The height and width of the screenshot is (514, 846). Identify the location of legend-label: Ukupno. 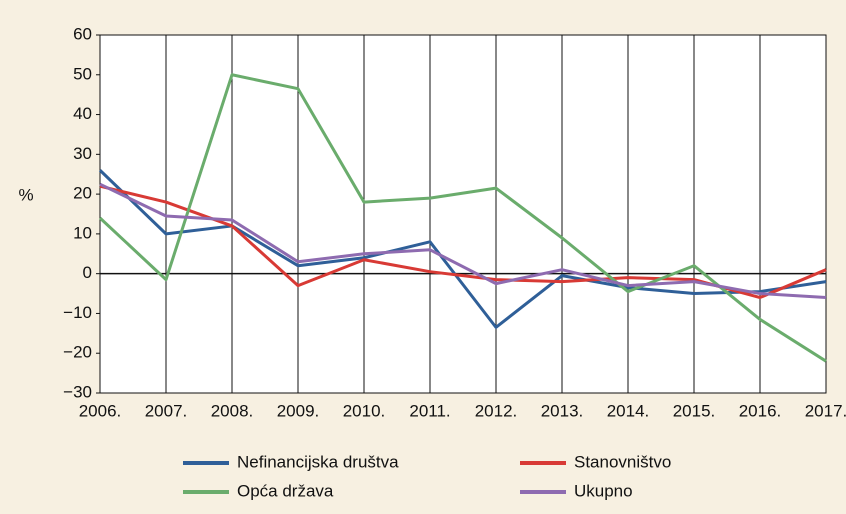
(603, 490).